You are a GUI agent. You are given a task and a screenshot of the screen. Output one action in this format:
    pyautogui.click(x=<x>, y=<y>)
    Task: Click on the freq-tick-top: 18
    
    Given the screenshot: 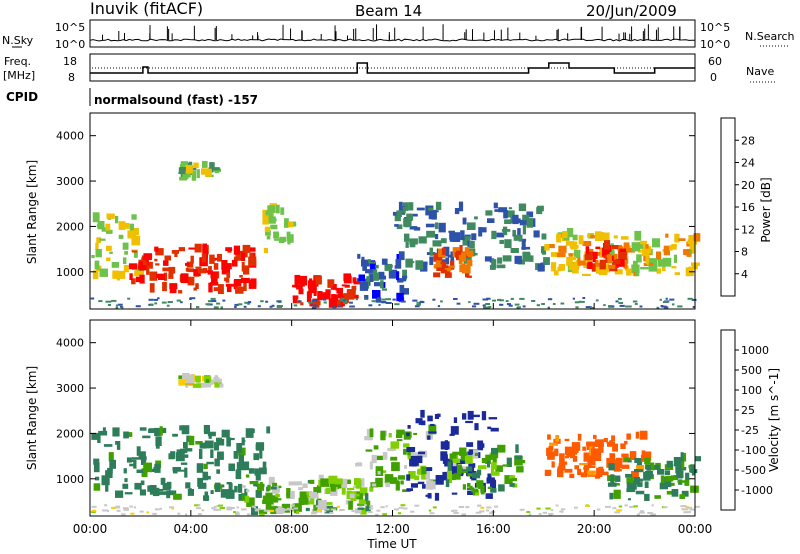 What is the action you would take?
    pyautogui.click(x=70, y=61)
    